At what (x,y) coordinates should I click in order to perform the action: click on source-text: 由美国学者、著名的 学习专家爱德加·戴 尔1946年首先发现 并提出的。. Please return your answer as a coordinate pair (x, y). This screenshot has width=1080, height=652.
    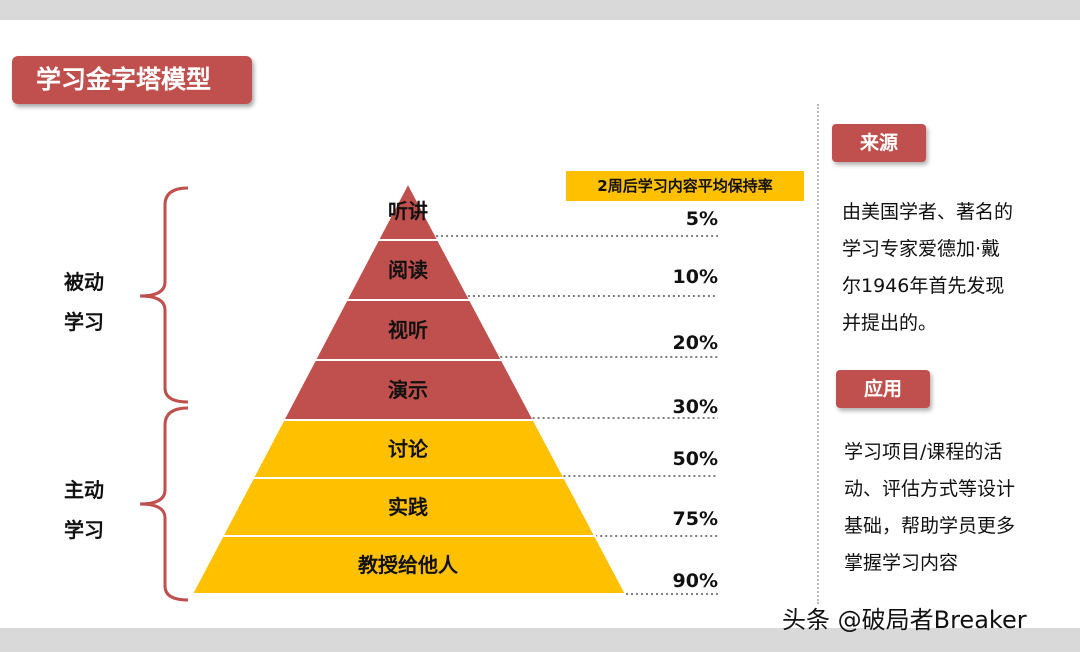
    Looking at the image, I should click on (927, 268).